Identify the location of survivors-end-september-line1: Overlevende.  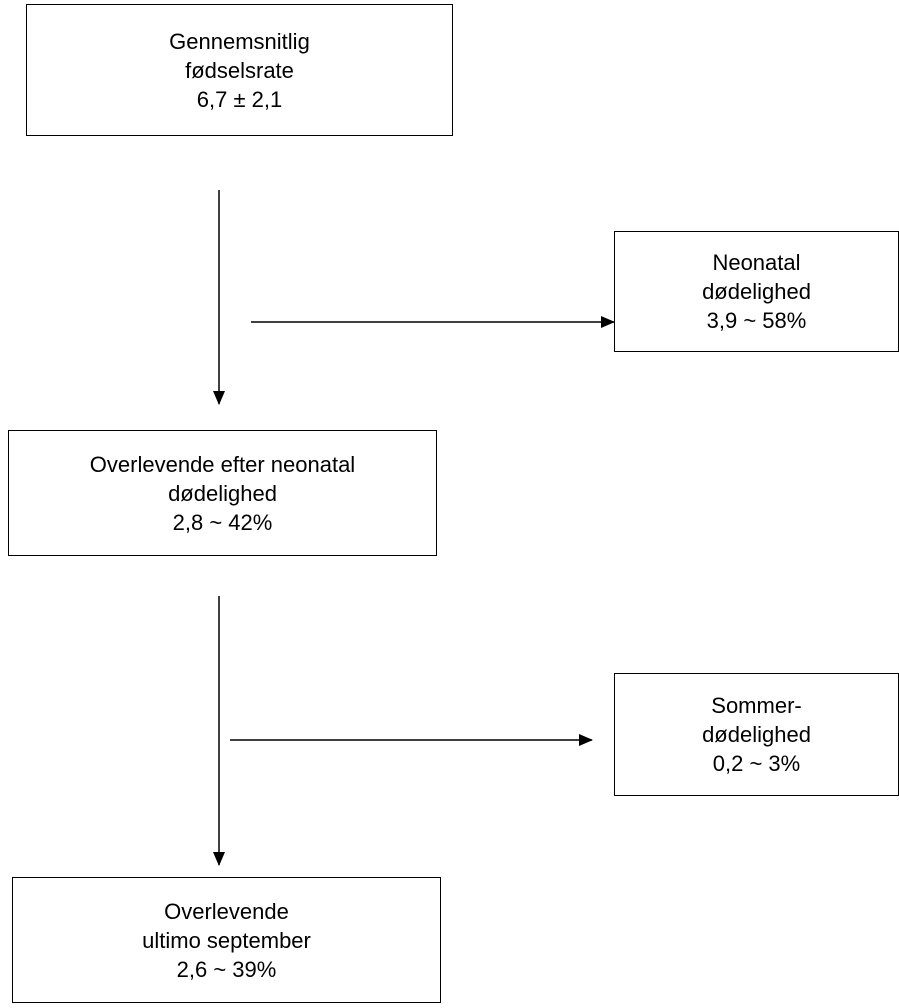
(226, 911).